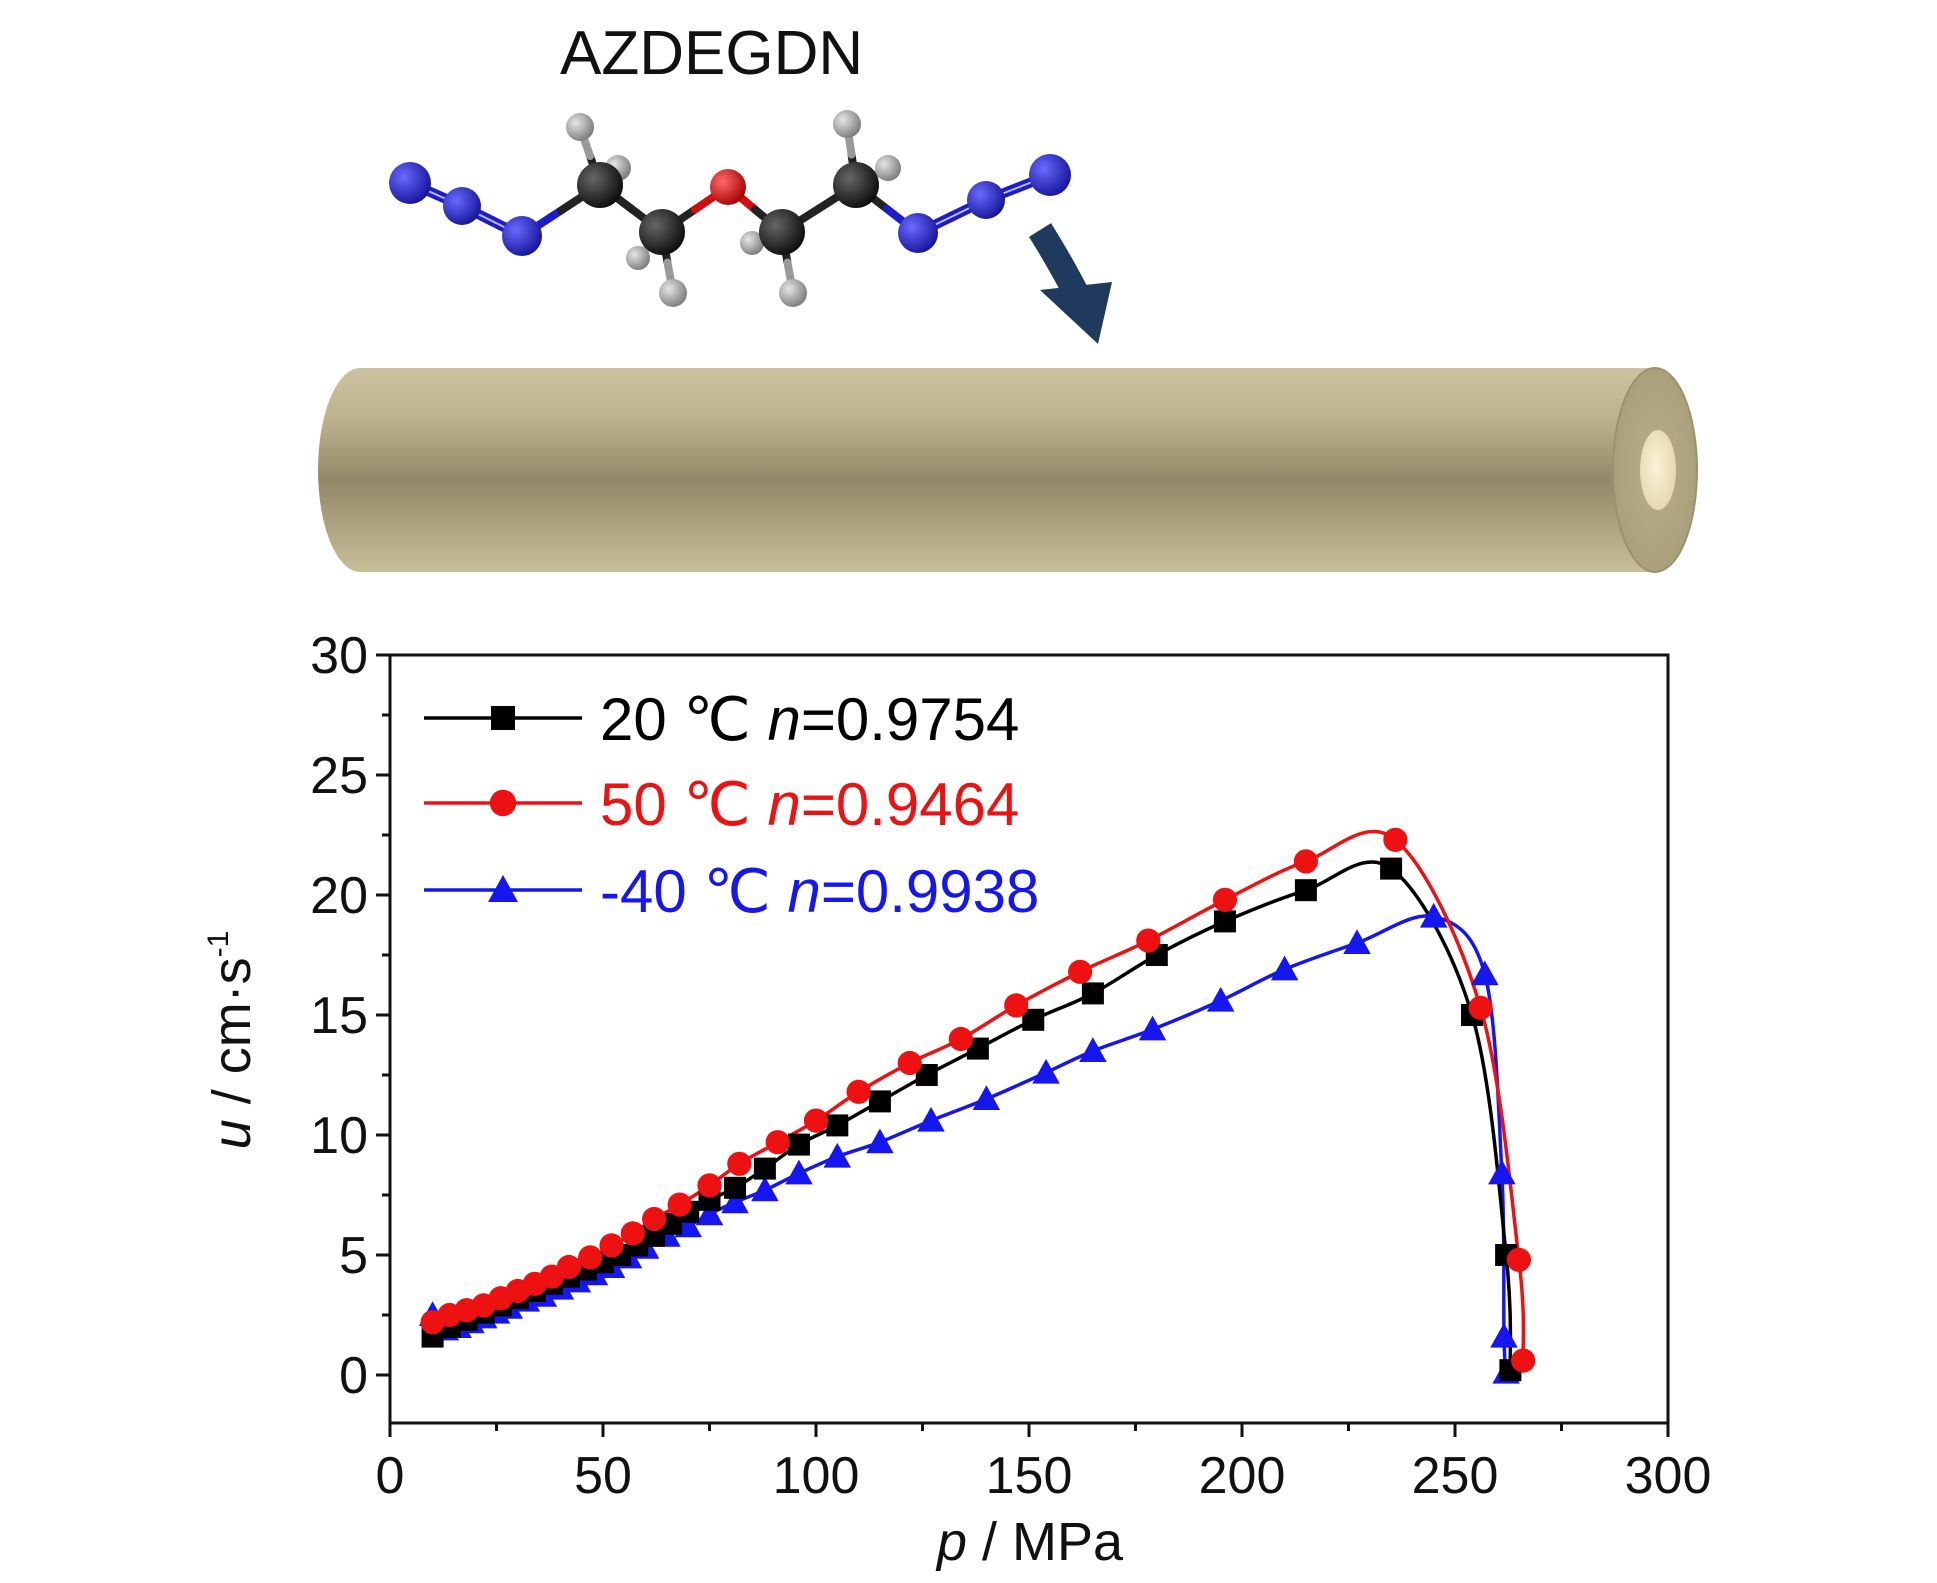 This screenshot has width=1937, height=1583. What do you see at coordinates (1668, 1476) in the screenshot?
I see `x-tick-label: 300` at bounding box center [1668, 1476].